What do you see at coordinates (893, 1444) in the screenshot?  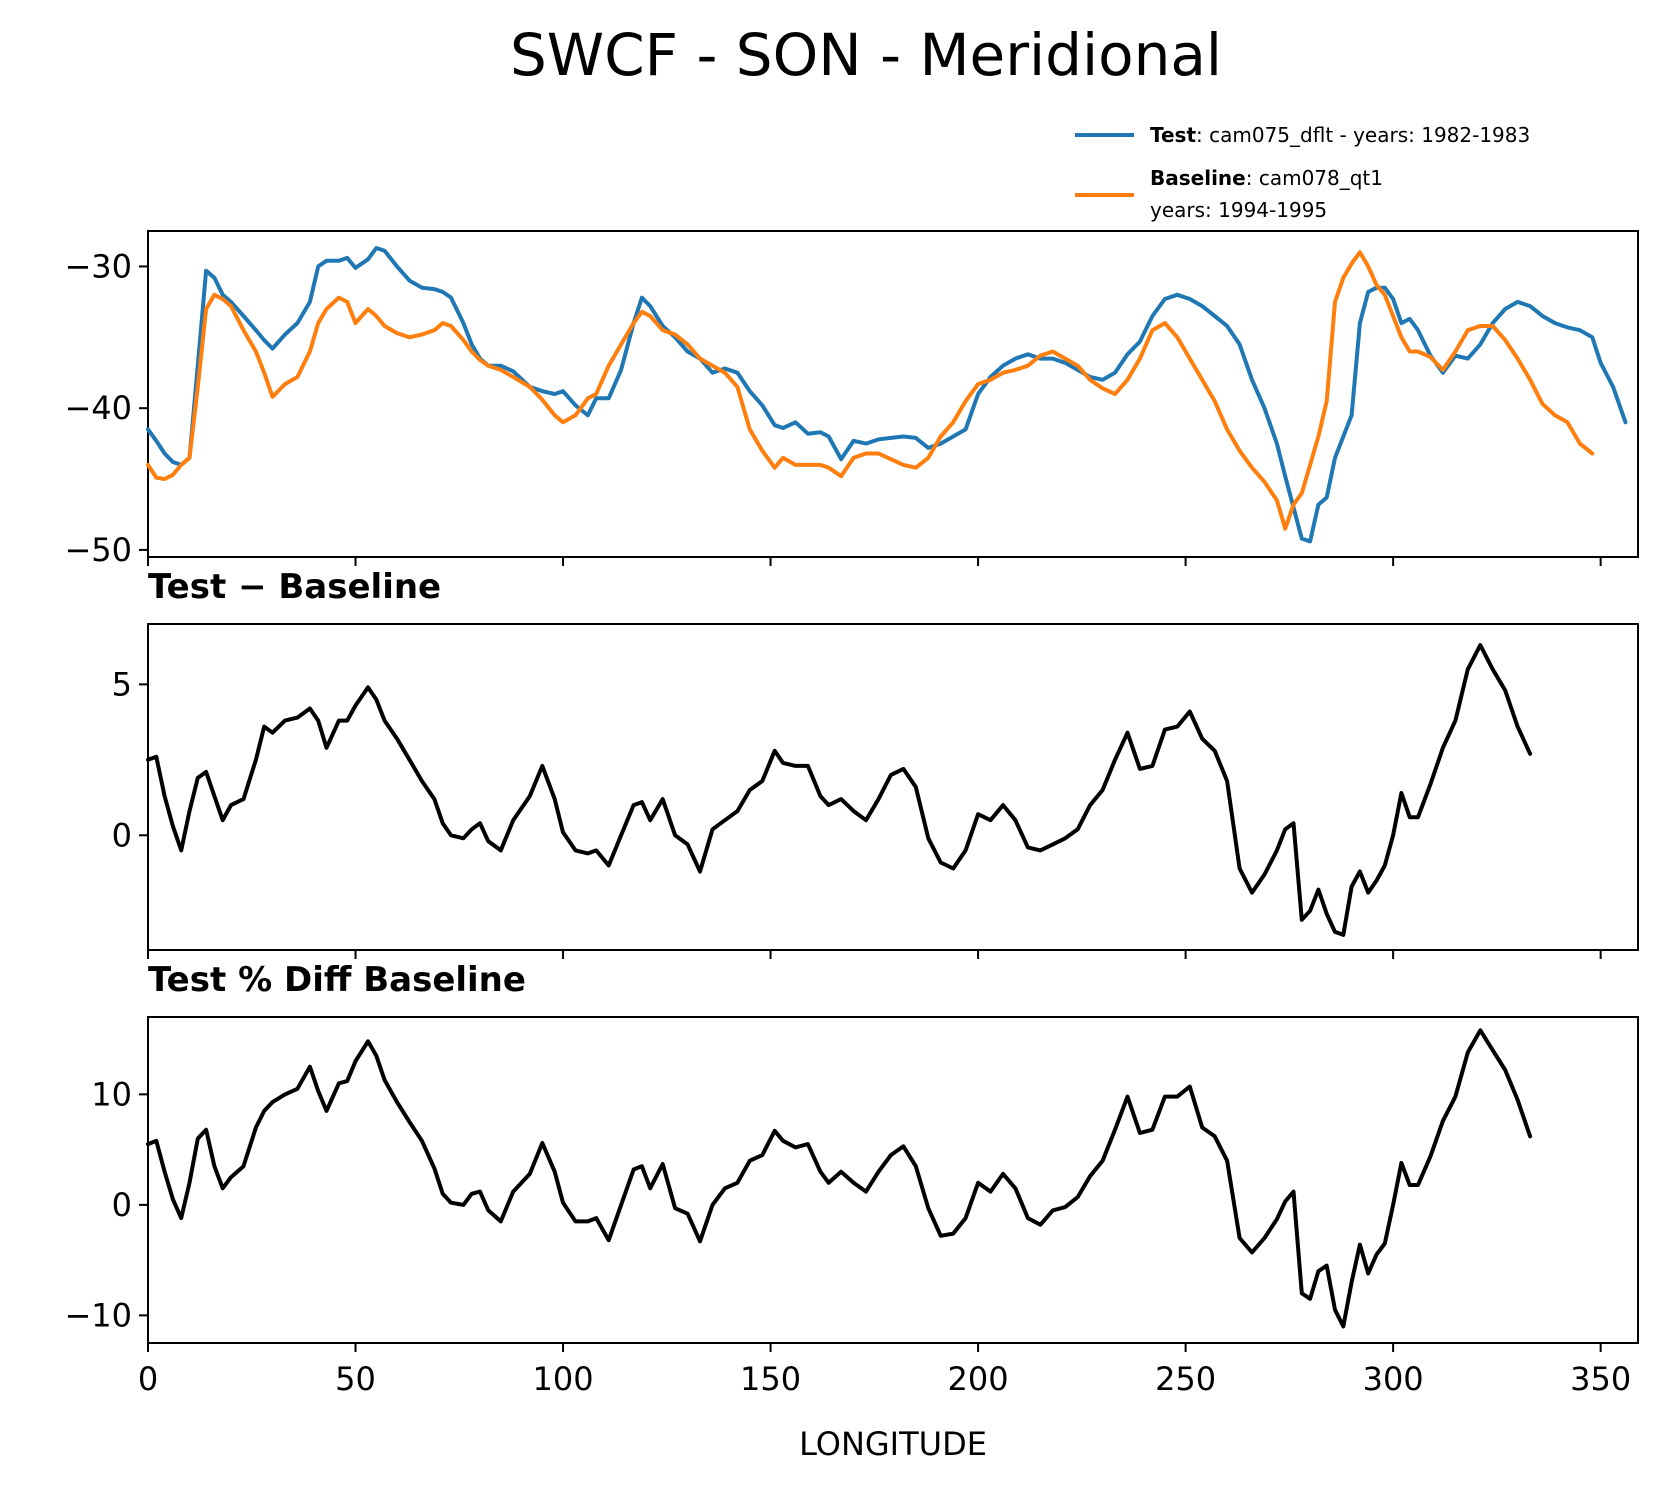 I see `x-axis-label: LONGITUDE` at bounding box center [893, 1444].